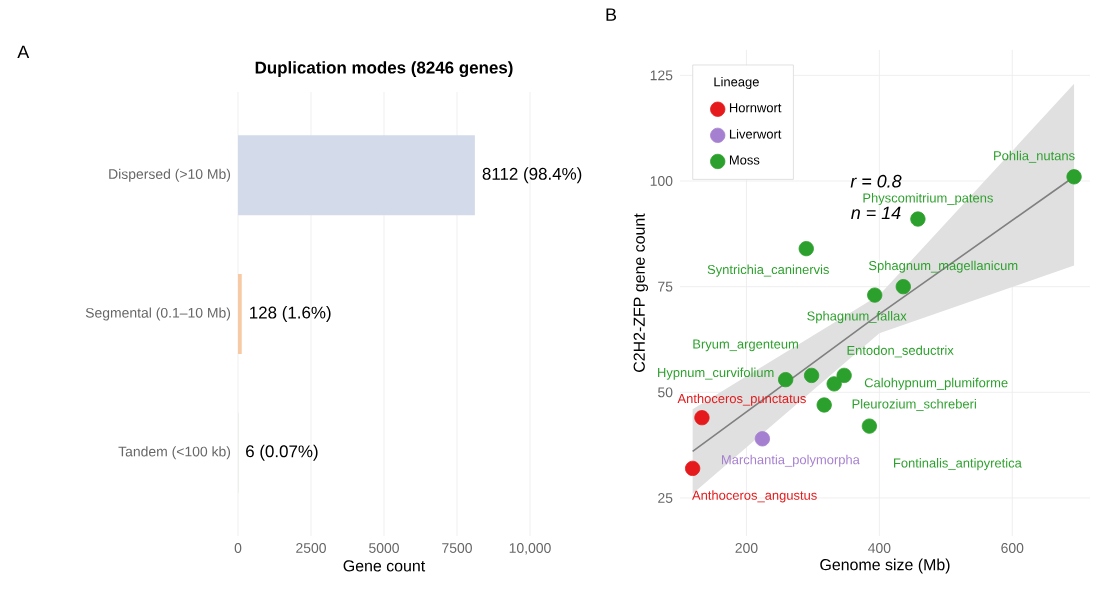 The width and height of the screenshot is (1100, 596). I want to click on text: A, so click(23, 52).